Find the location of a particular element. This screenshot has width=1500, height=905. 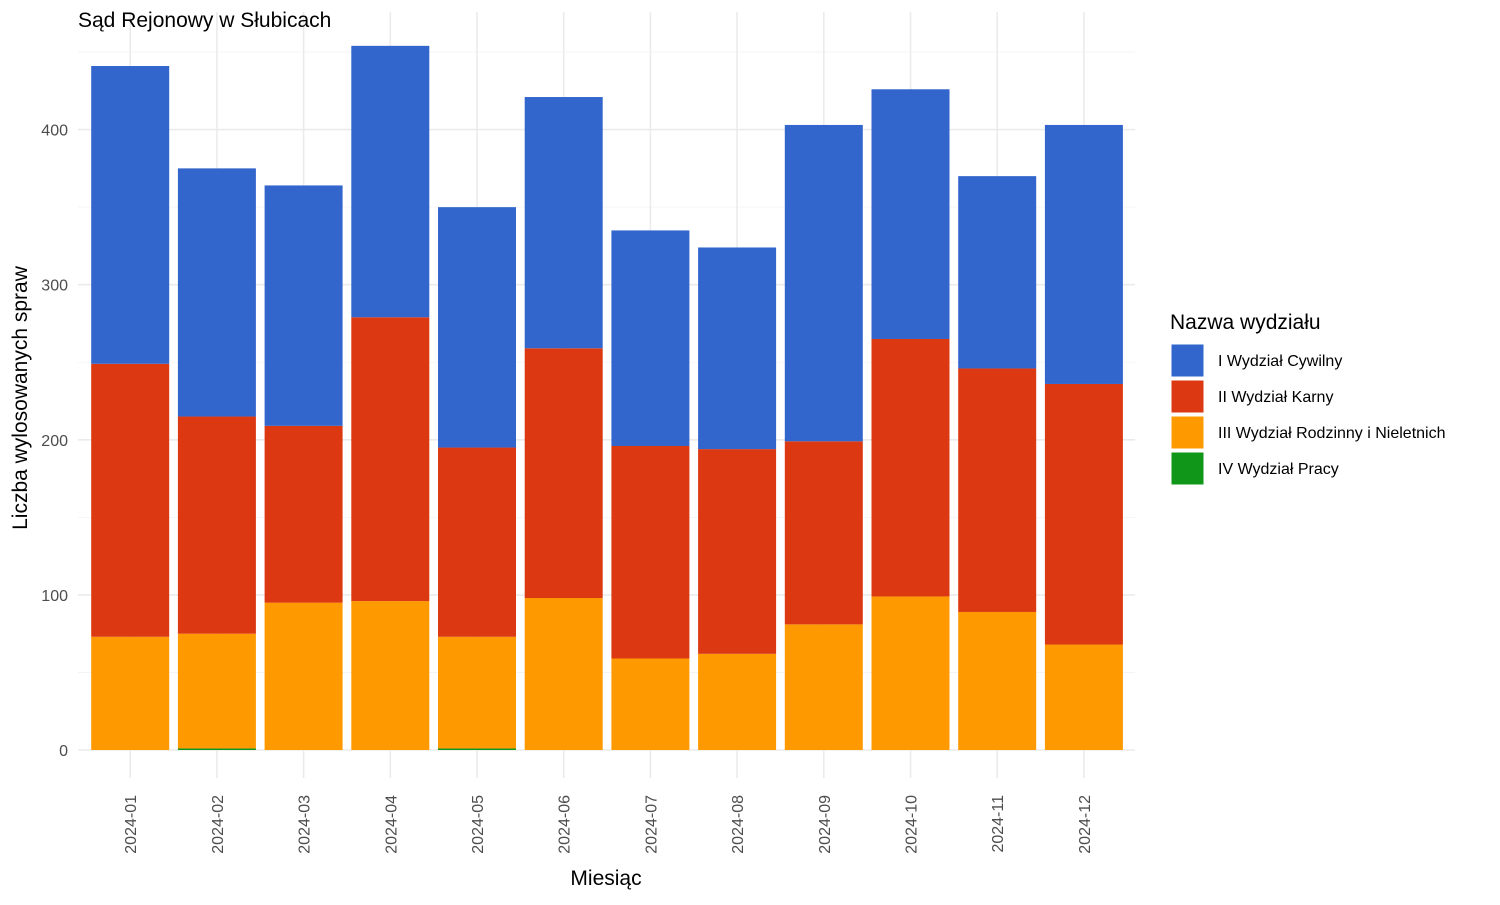

chart-title: Sąd Rejonowy w Słubicach is located at coordinates (204, 20).